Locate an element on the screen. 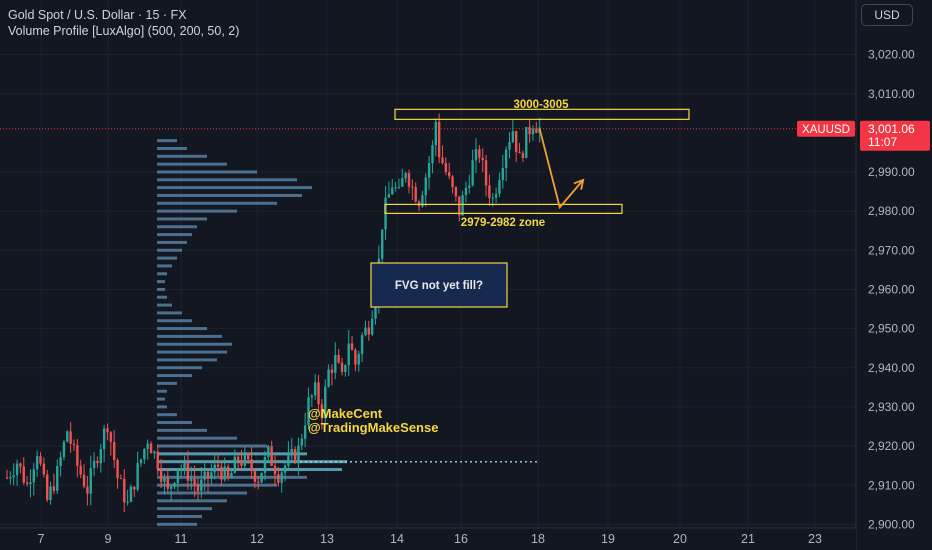 Image resolution: width=932 pixels, height=550 pixels. price-tick-label: 3,010.00 is located at coordinates (891, 94).